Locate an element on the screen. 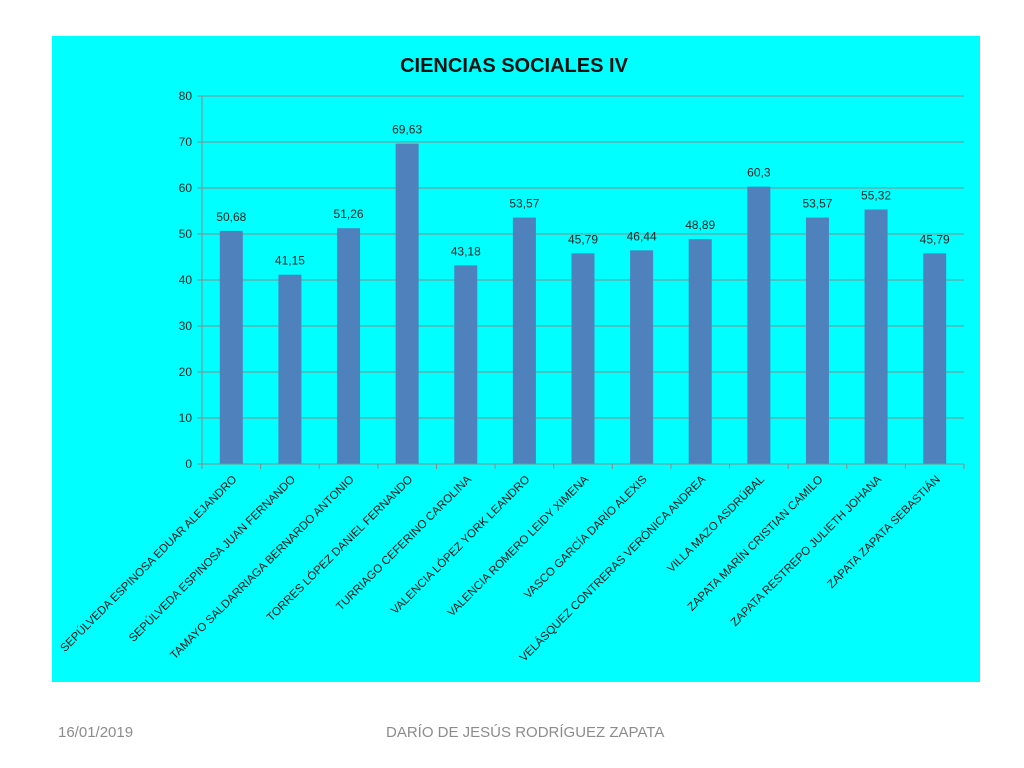 Image resolution: width=1024 pixels, height=768 pixels. y-tick-label: 70 is located at coordinates (186, 142).